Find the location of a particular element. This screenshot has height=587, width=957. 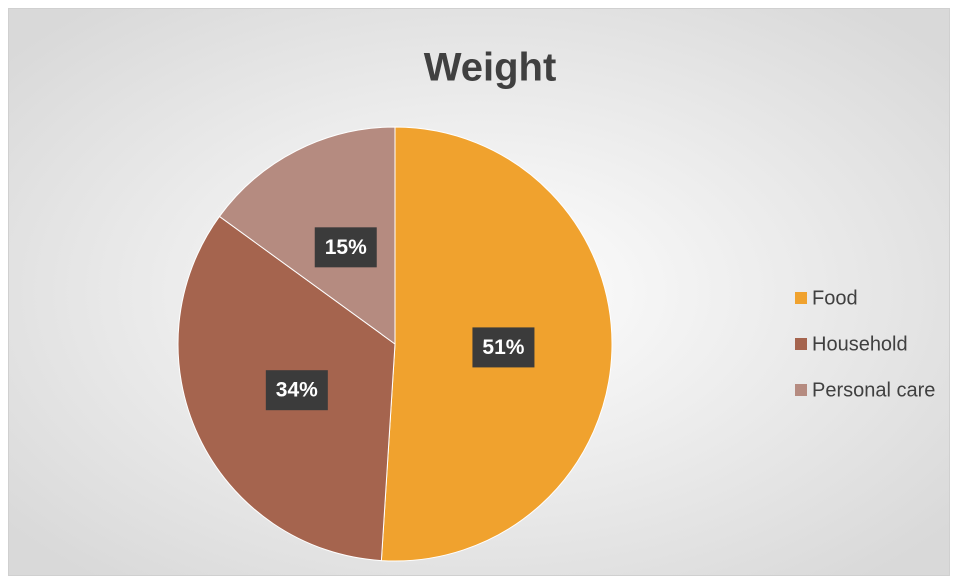

data-label: 51% is located at coordinates (503, 347).